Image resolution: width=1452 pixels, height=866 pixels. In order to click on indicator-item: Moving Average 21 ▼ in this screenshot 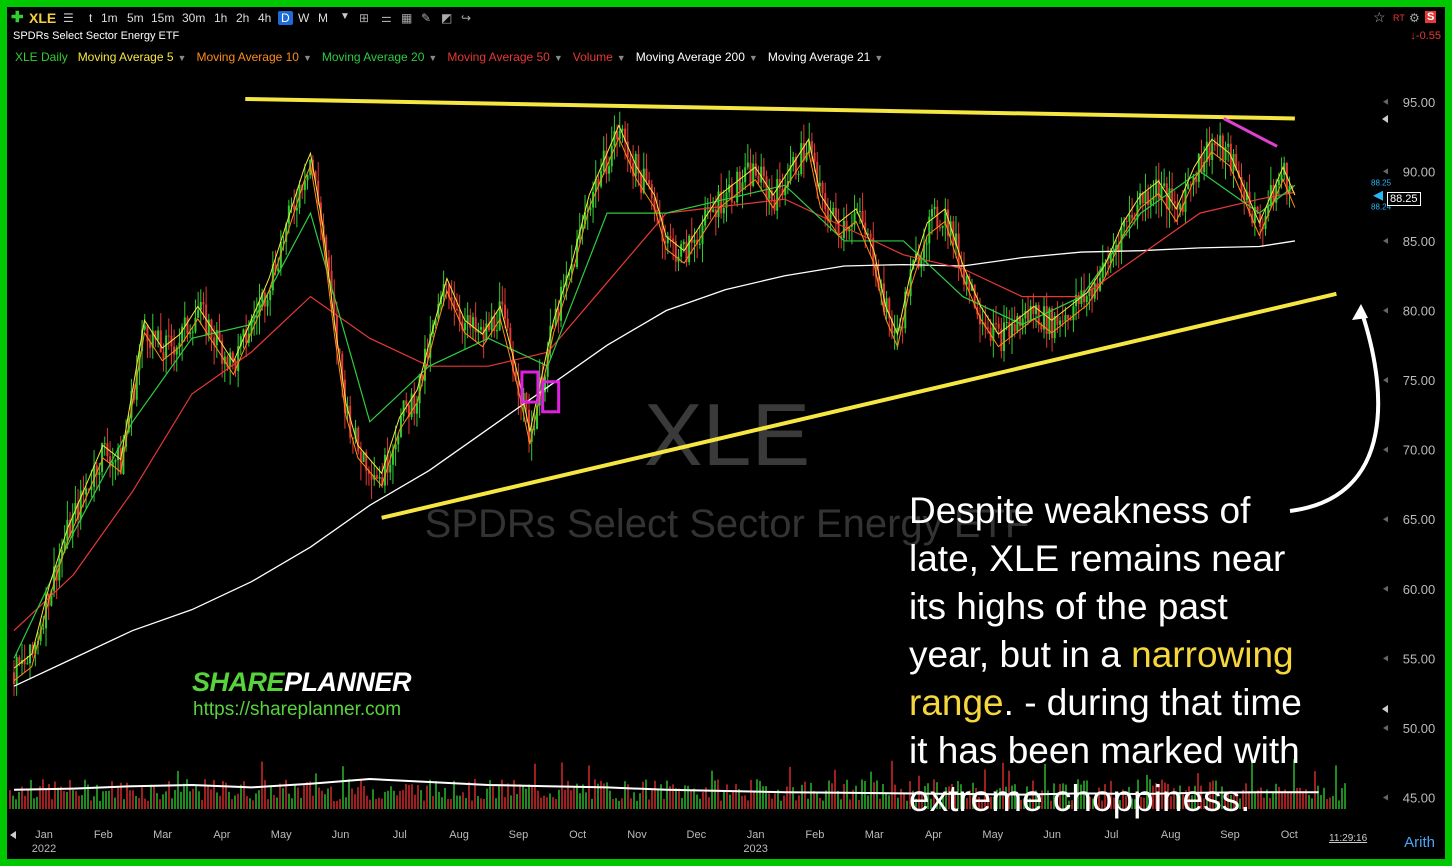, I will do `click(825, 57)`.